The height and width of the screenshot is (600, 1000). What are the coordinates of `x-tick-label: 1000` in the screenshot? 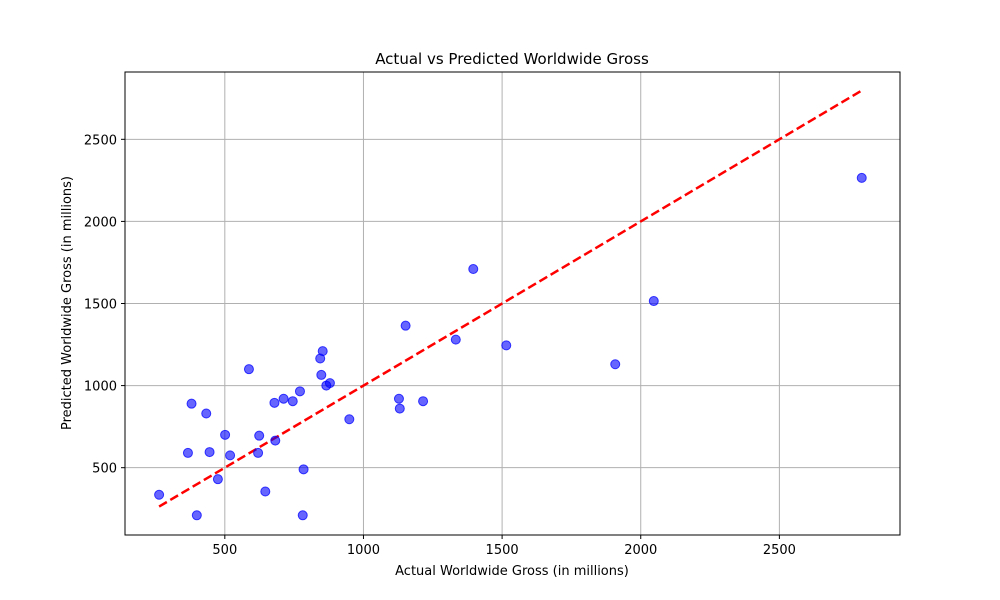 It's located at (363, 550).